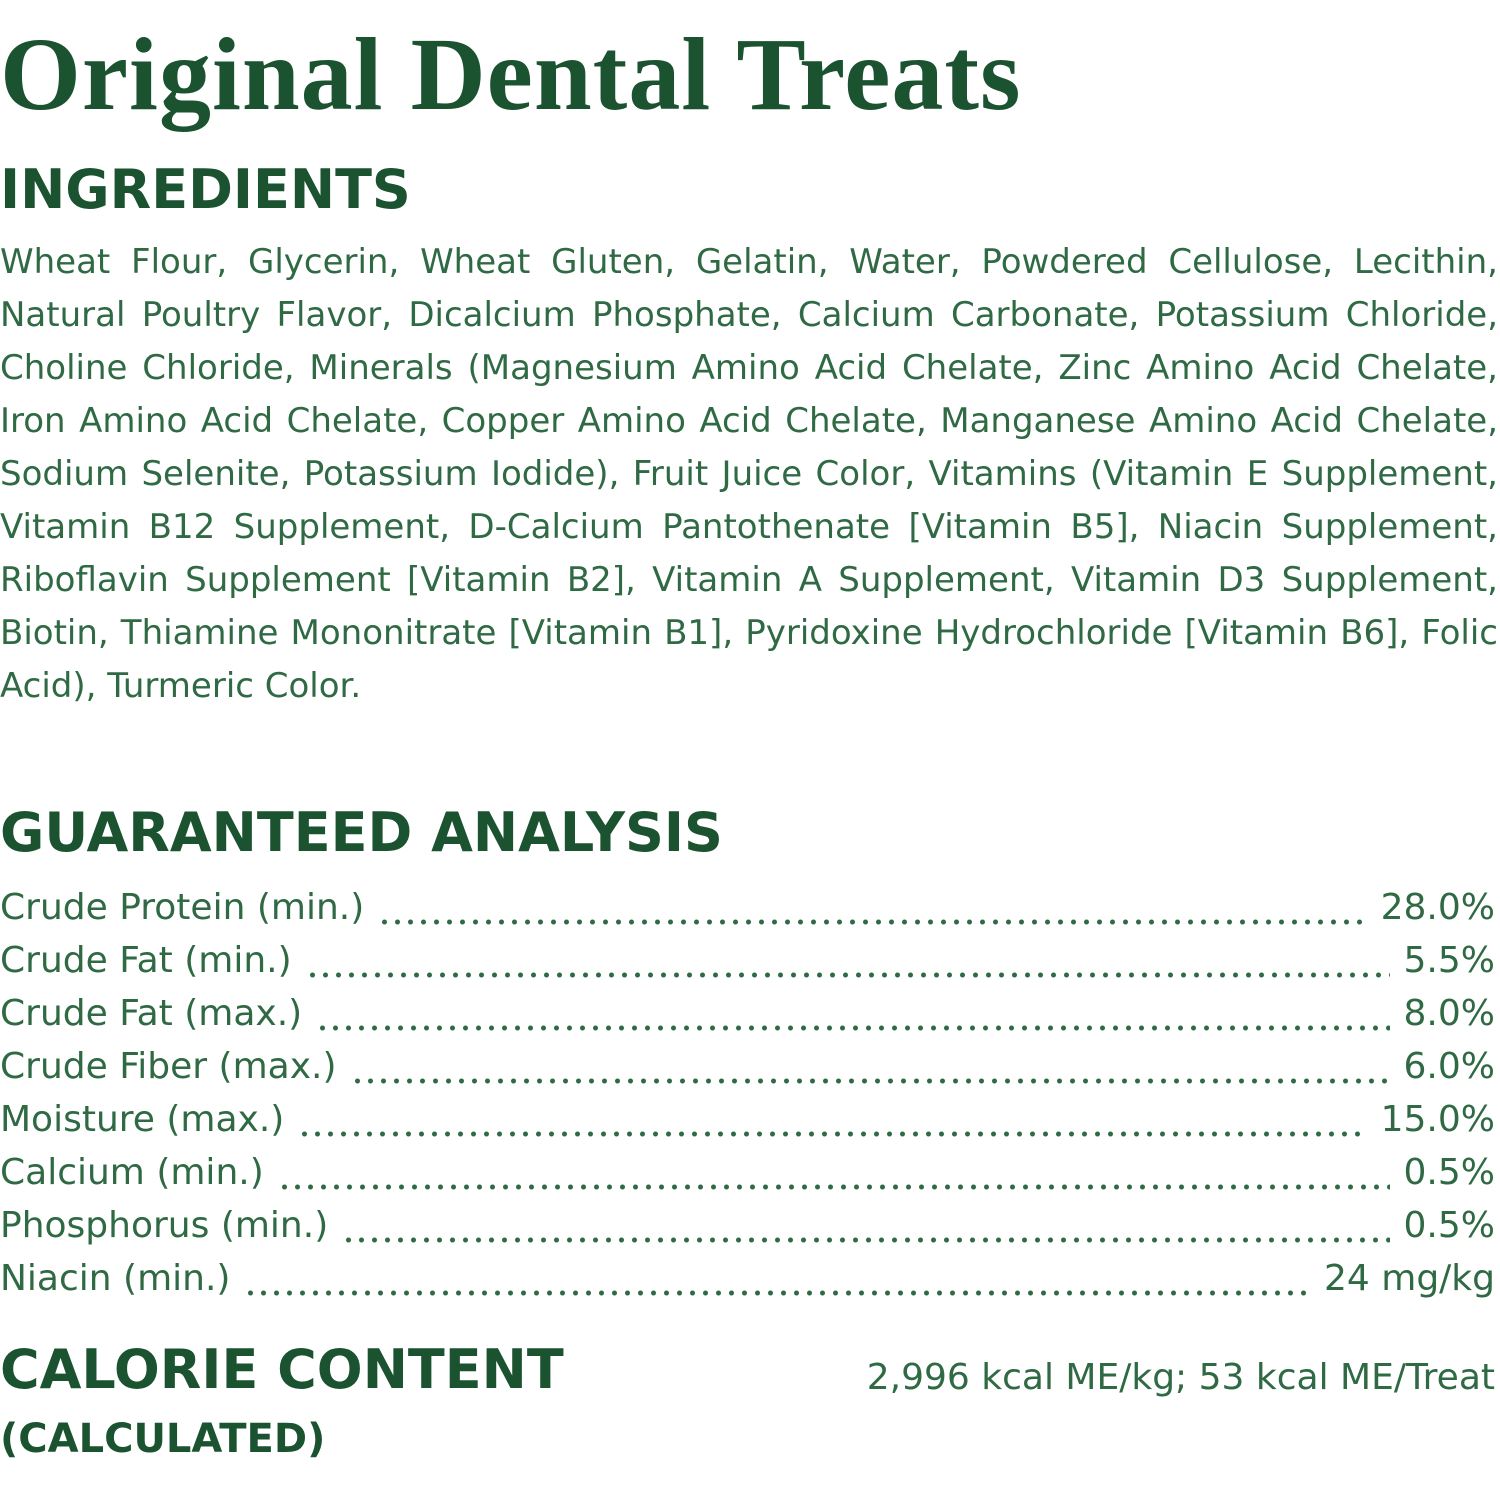  Describe the element at coordinates (151, 1013) in the screenshot. I see `nutrient-label: Crude Fat (max.)` at that location.